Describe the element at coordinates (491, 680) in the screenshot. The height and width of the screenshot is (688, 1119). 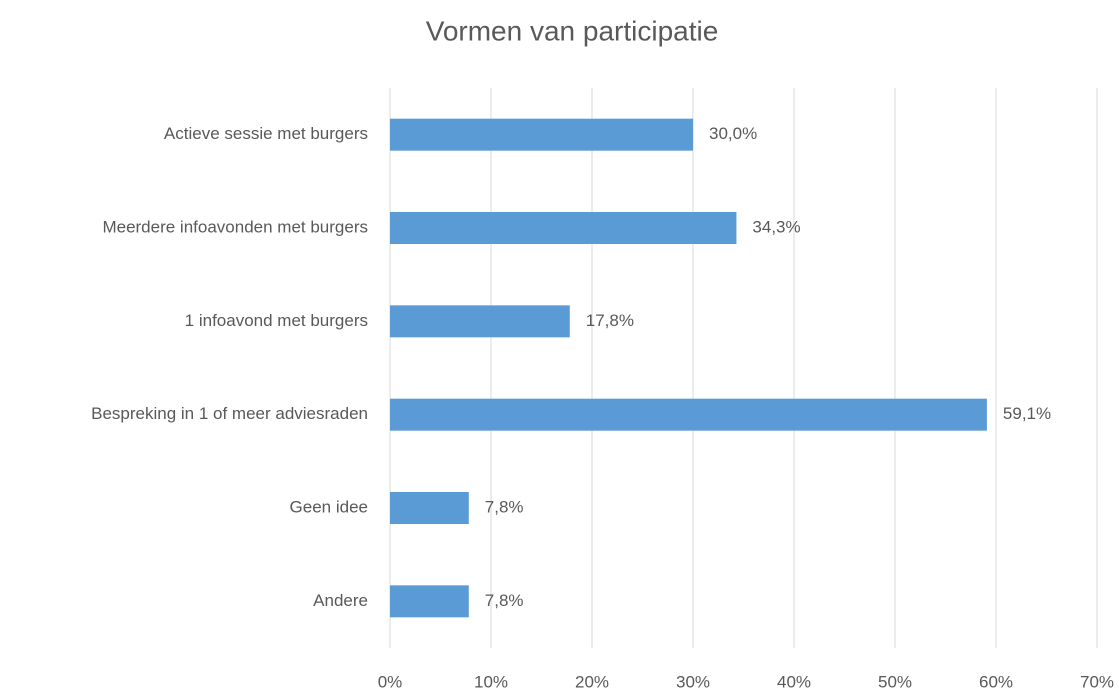
I see `x-tick-label: 10%` at that location.